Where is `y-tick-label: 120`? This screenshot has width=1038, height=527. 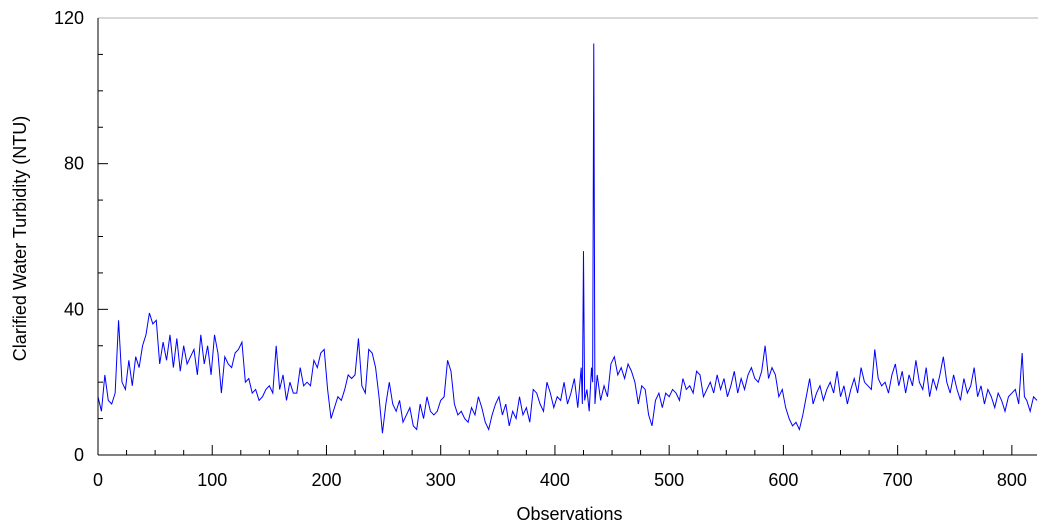 y-tick-label: 120 is located at coordinates (69, 18).